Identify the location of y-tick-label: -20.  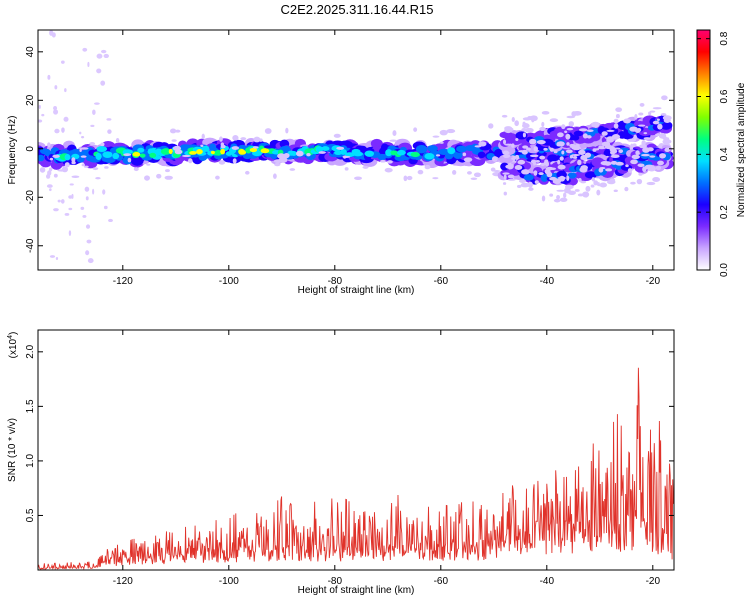
(30, 197).